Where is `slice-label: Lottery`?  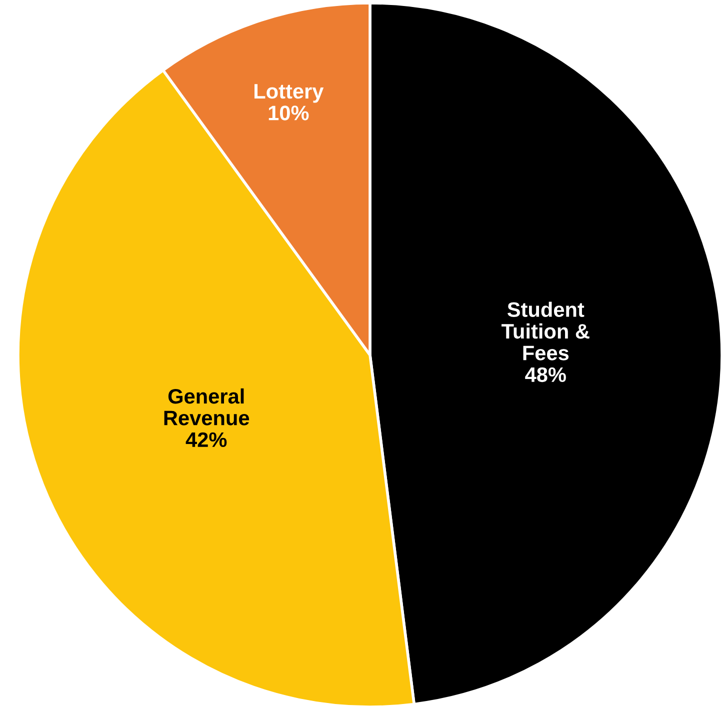
slice-label: Lottery is located at coordinates (289, 93).